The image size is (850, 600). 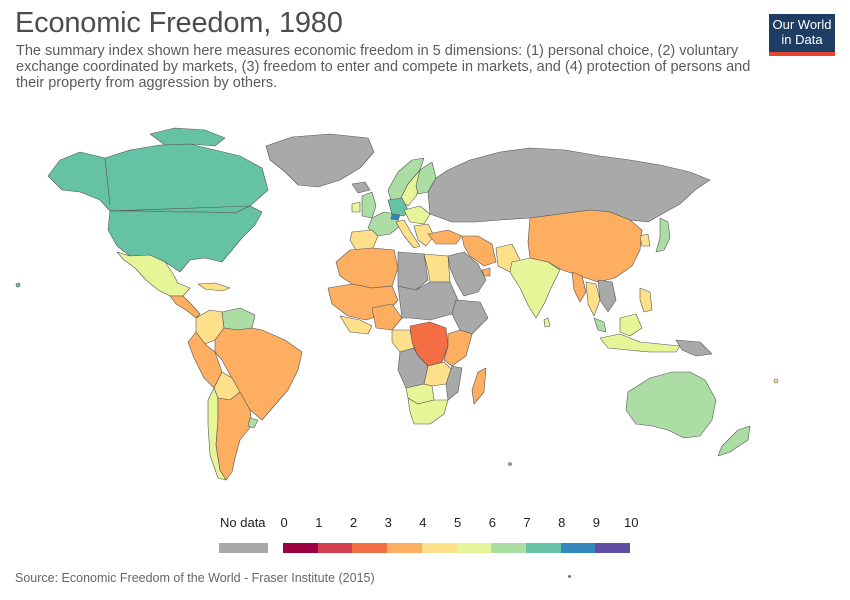 I want to click on decorative-dot, so click(x=569, y=576).